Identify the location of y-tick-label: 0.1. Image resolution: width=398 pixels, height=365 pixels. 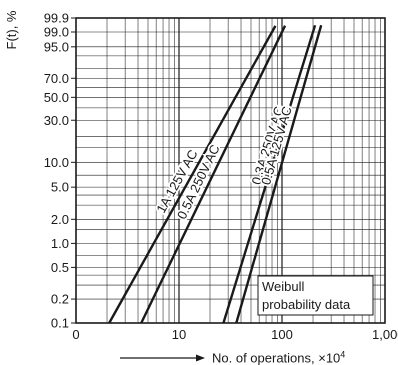
(60, 323).